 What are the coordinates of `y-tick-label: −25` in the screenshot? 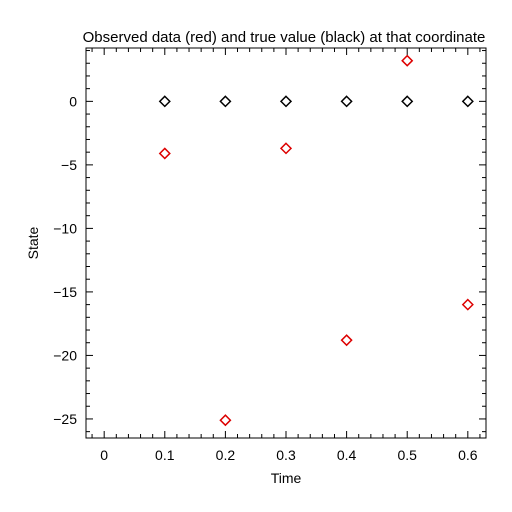 It's located at (65, 419).